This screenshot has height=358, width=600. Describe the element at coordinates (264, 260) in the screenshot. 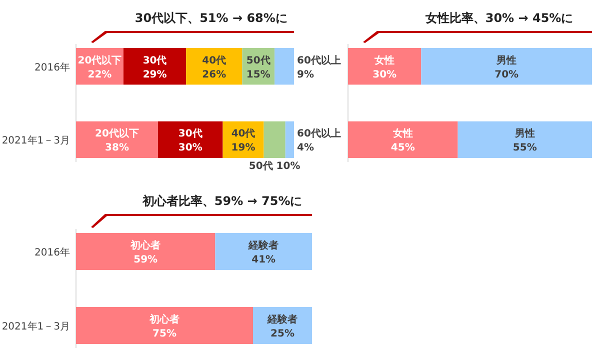

I see `data-label: 41%` at that location.